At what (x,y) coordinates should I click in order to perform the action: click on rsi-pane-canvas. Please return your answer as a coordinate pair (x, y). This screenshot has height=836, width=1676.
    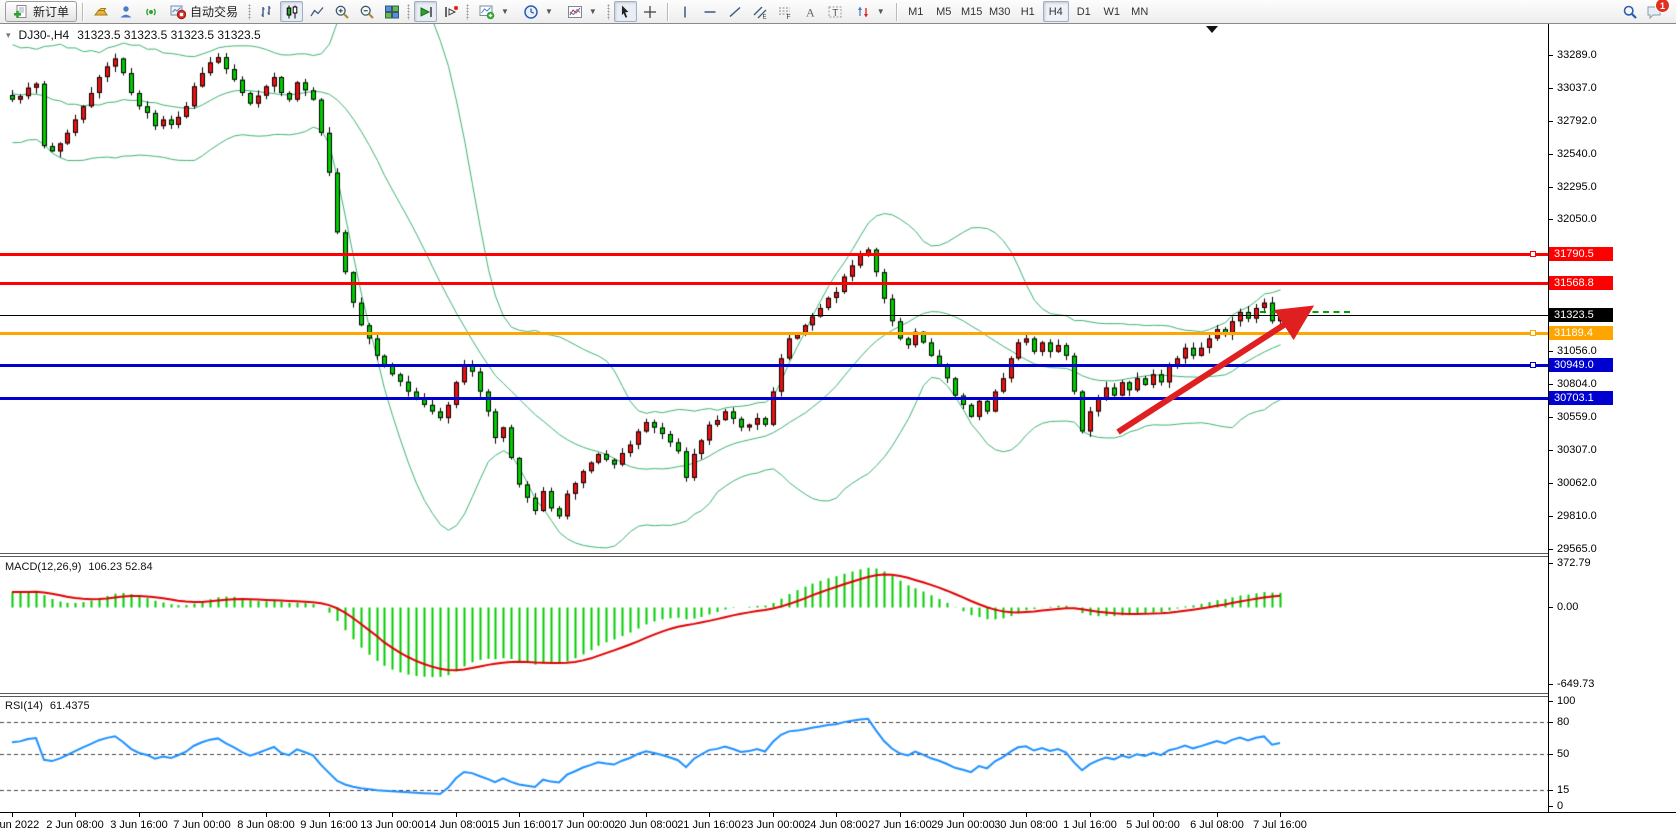
    Looking at the image, I should click on (774, 754).